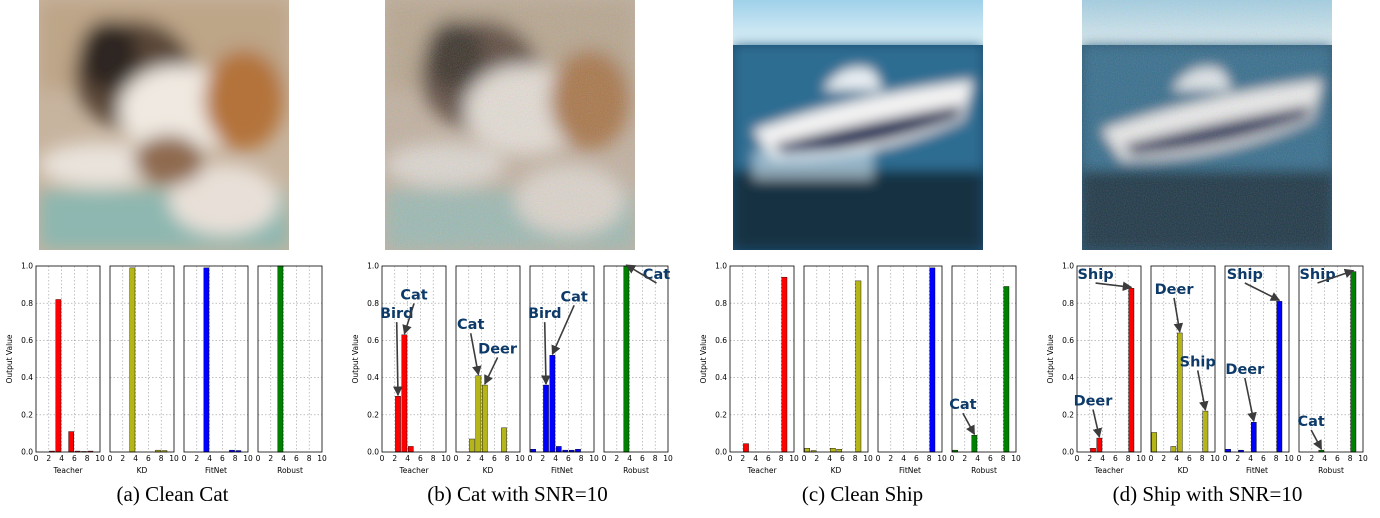 Image resolution: width=1380 pixels, height=518 pixels. Describe the element at coordinates (142, 470) in the screenshot. I see `x-axis-label: KD` at that location.